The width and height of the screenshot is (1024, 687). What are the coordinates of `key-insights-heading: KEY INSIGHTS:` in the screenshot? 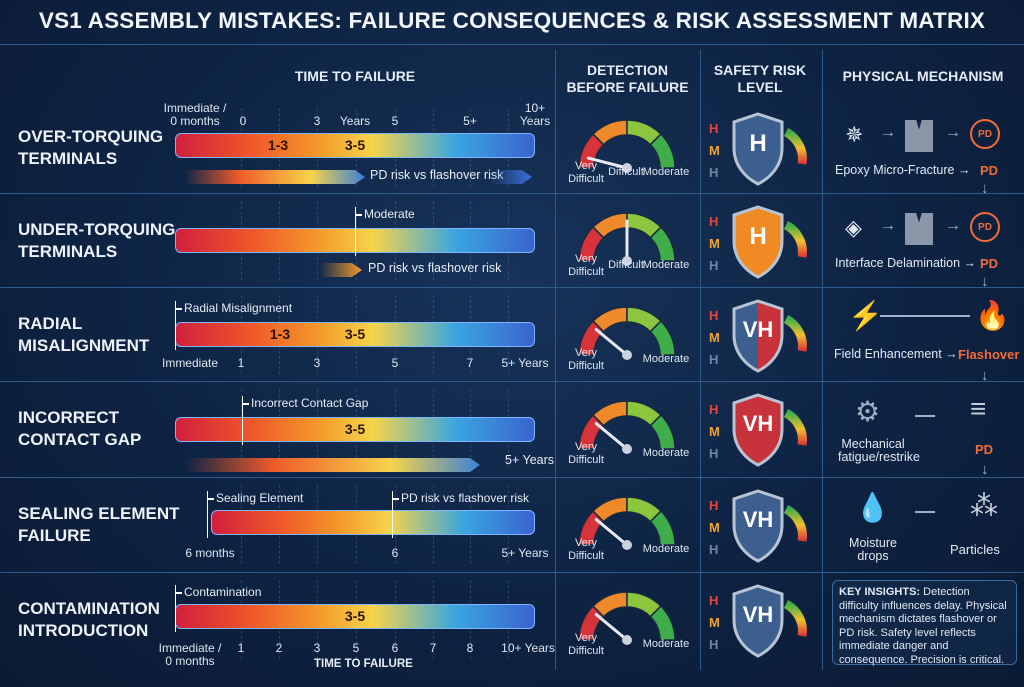 It's located at (880, 592).